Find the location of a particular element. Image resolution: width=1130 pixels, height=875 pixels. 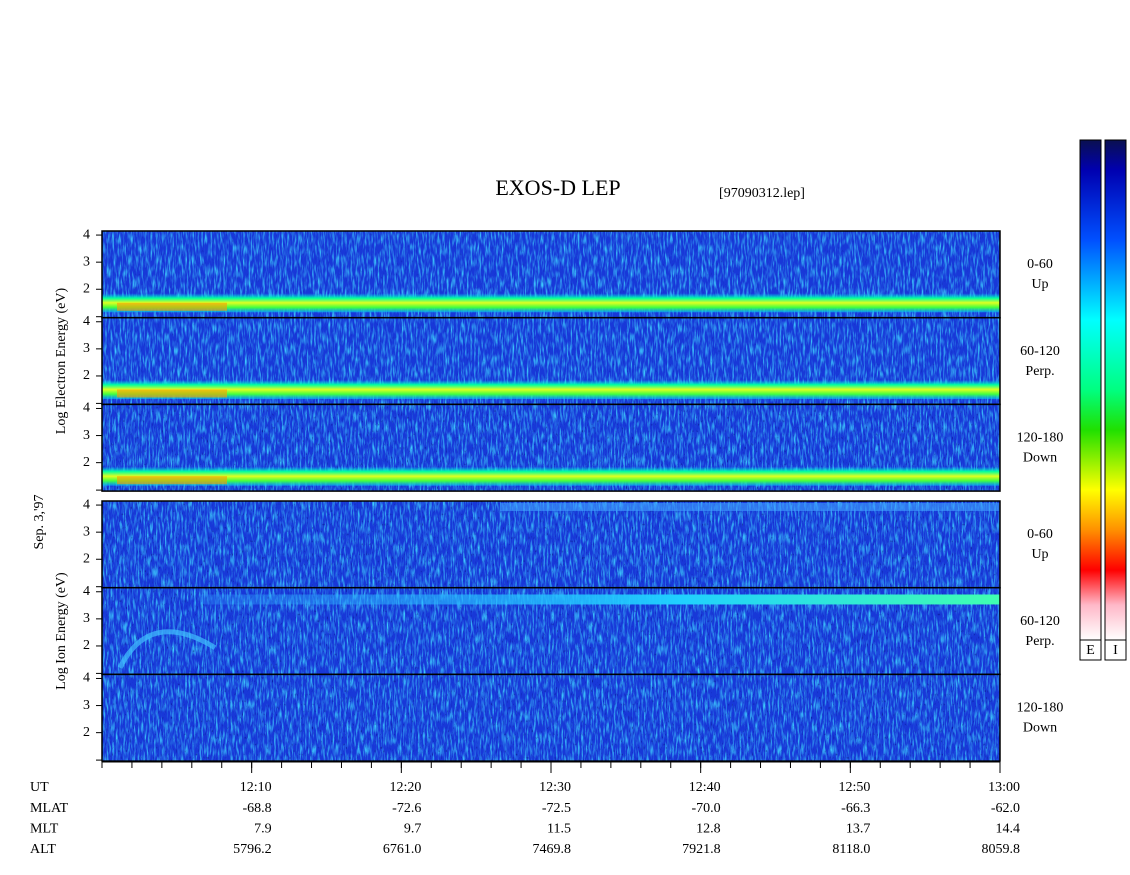

ephemeris-value: 13.7 is located at coordinates (858, 829).